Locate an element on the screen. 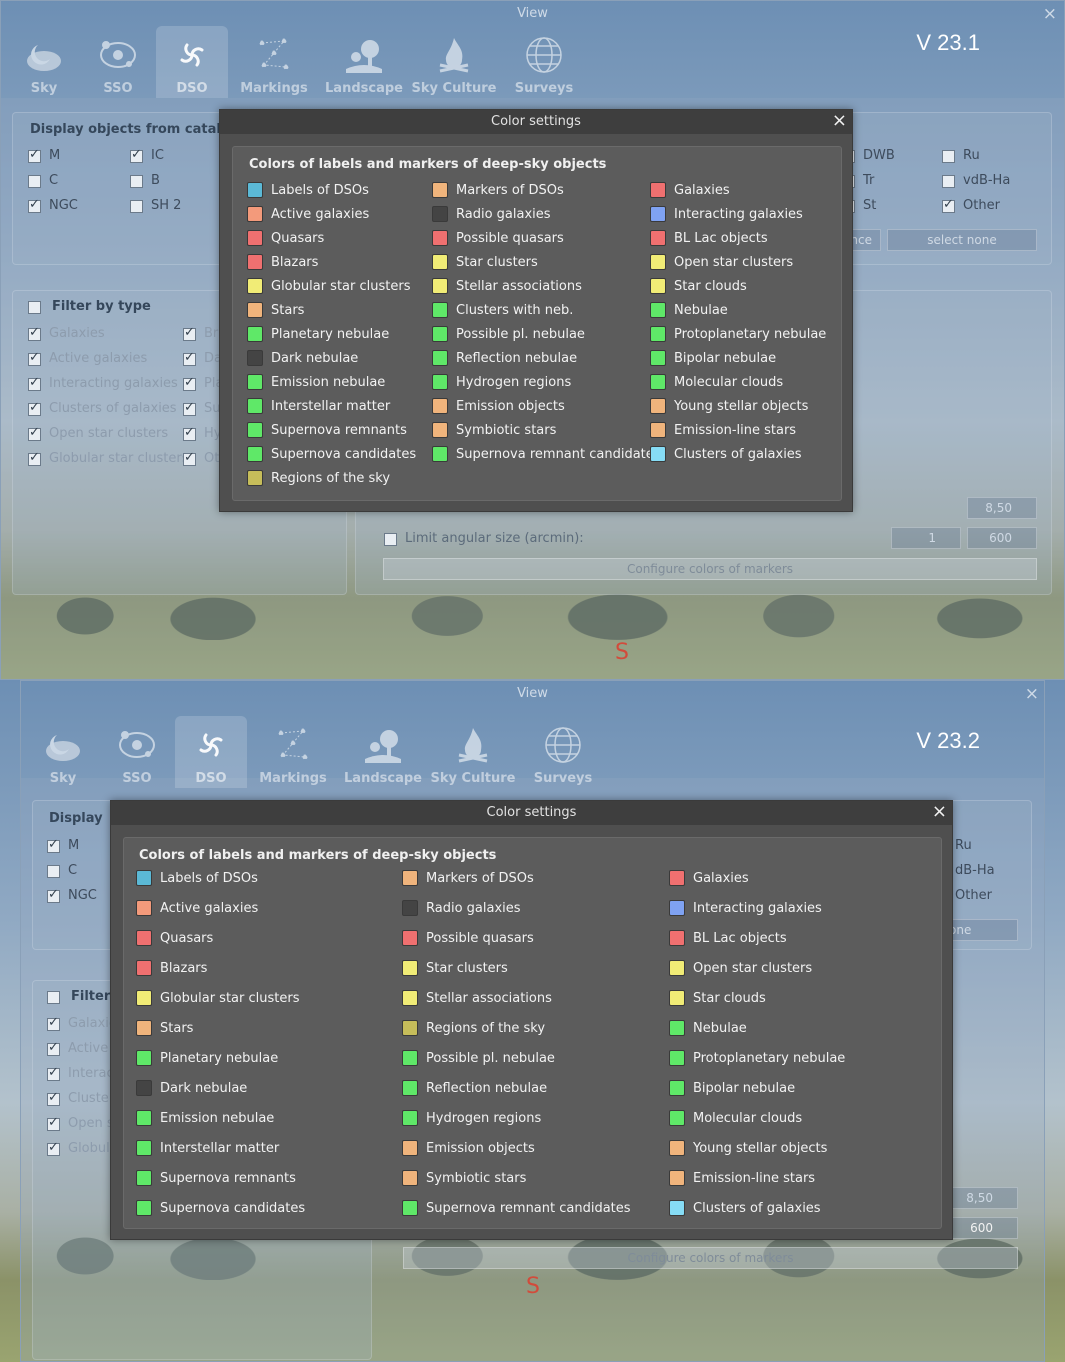 Image resolution: width=1065 pixels, height=1362 pixels. tab-markings: Markings is located at coordinates (274, 62).